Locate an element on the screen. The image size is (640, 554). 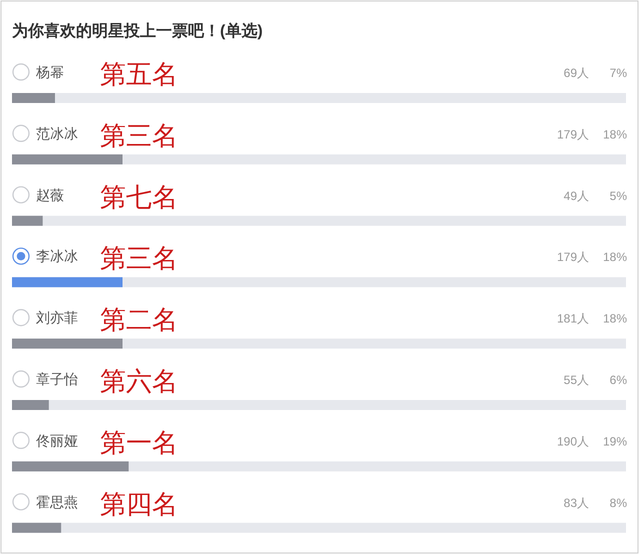
y-tick-label: 杨幂 is located at coordinates (49, 72).